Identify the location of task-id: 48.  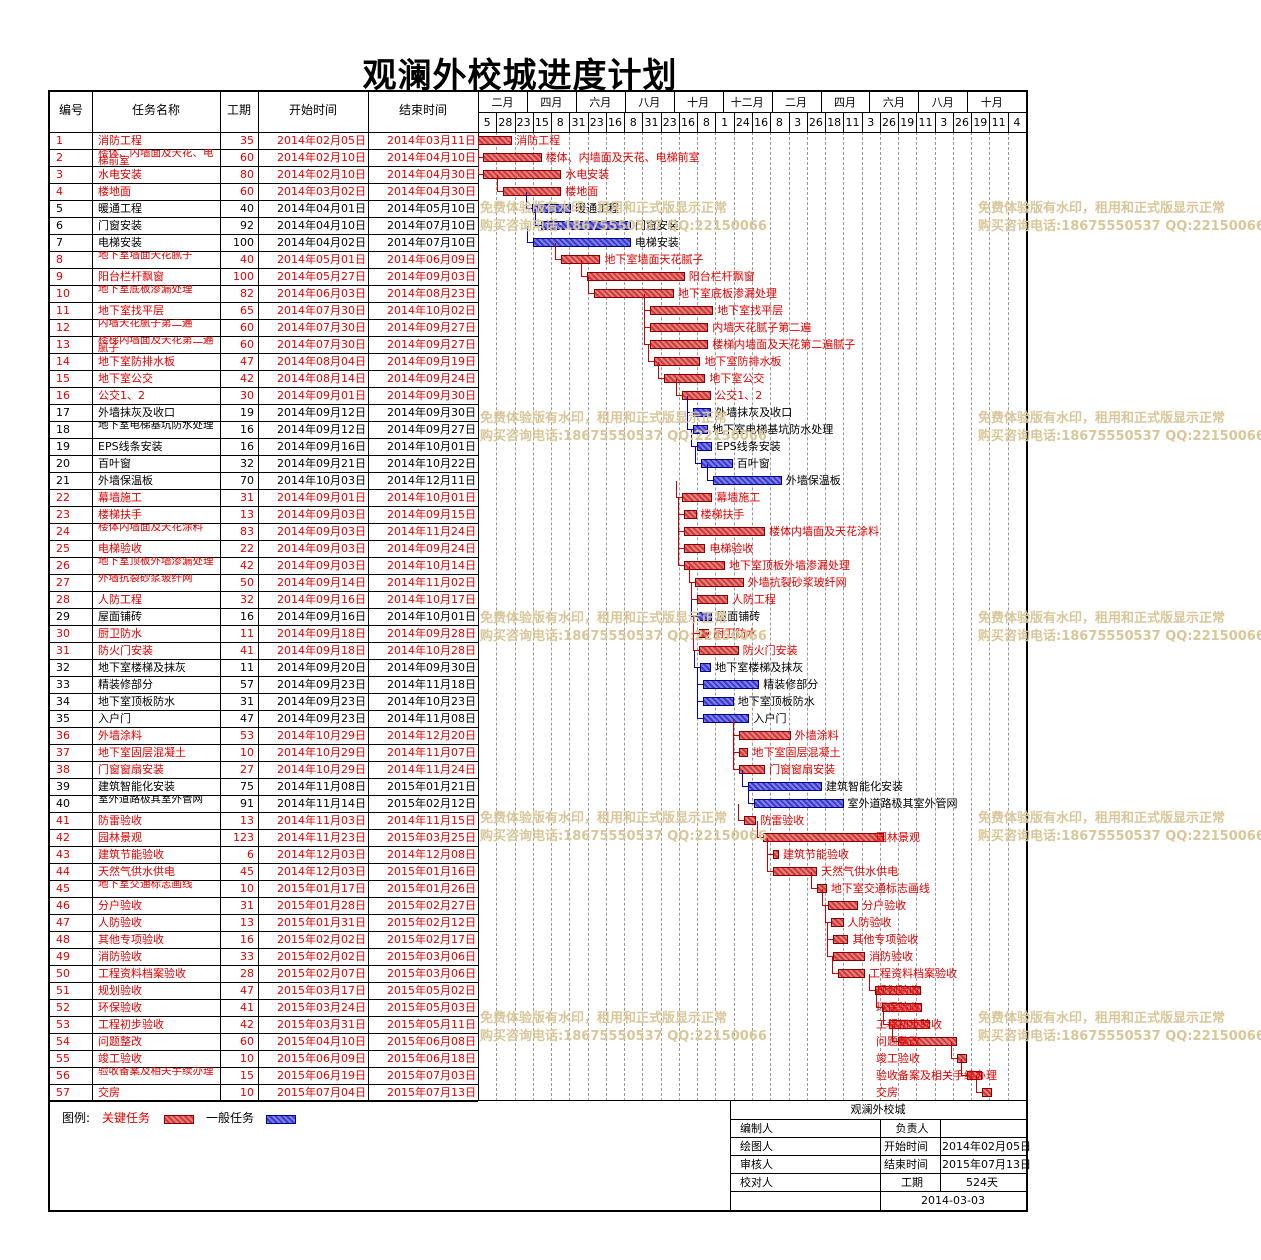
(63, 939).